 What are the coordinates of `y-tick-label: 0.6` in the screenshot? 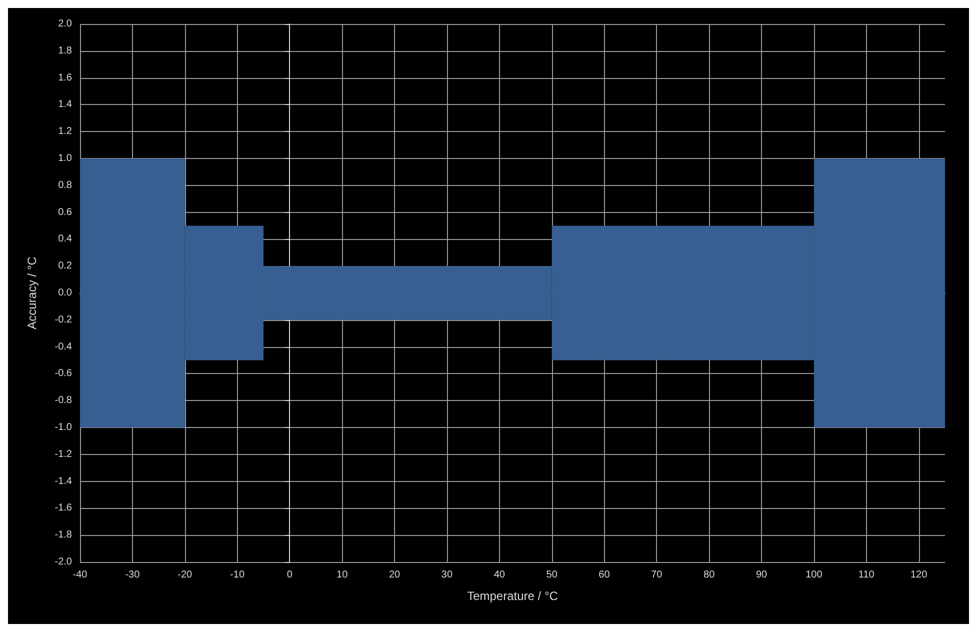 It's located at (65, 212).